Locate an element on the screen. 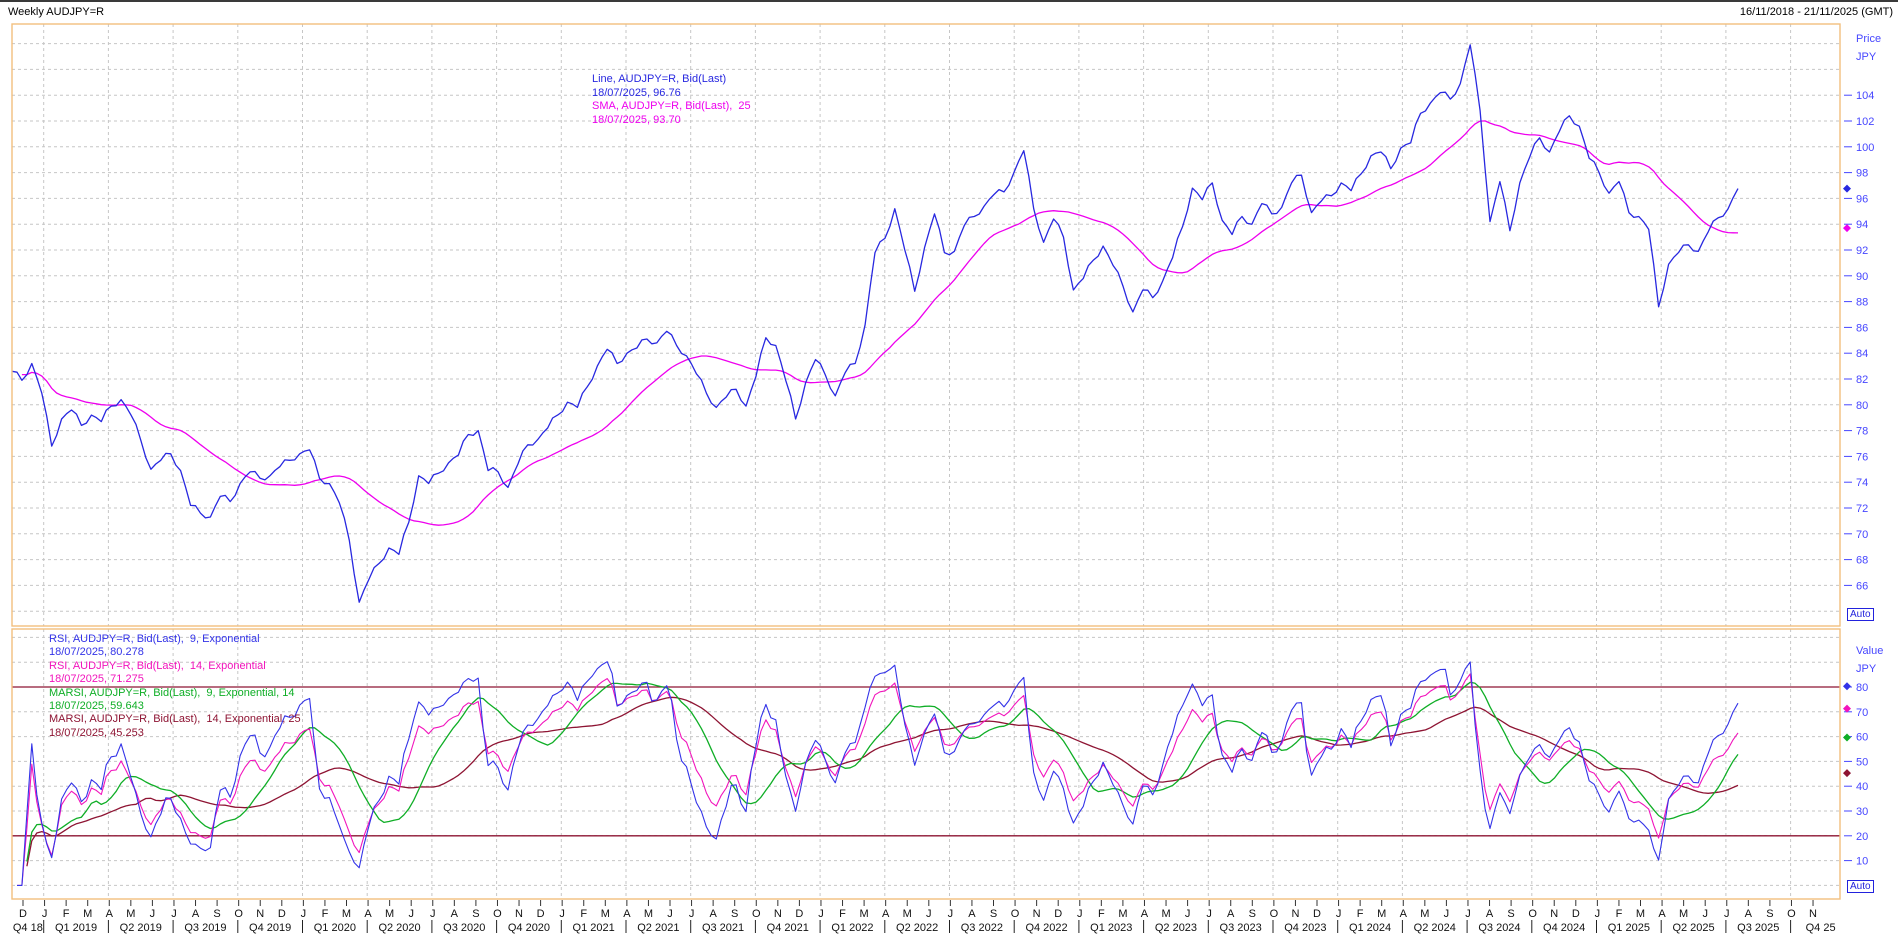 The image size is (1898, 934). legend-row: 18/07/2025, 93.70 is located at coordinates (636, 119).